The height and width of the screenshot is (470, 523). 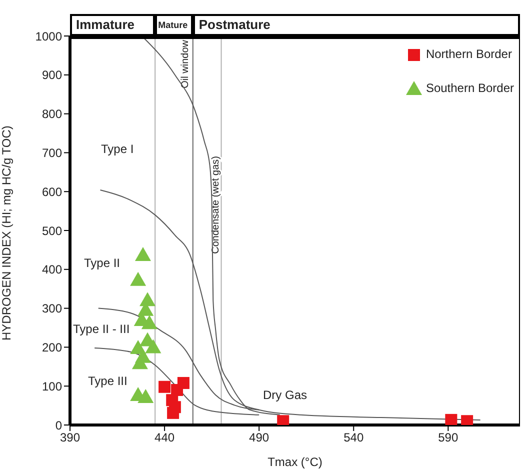 I want to click on annotation: Type II - III, so click(x=101, y=329).